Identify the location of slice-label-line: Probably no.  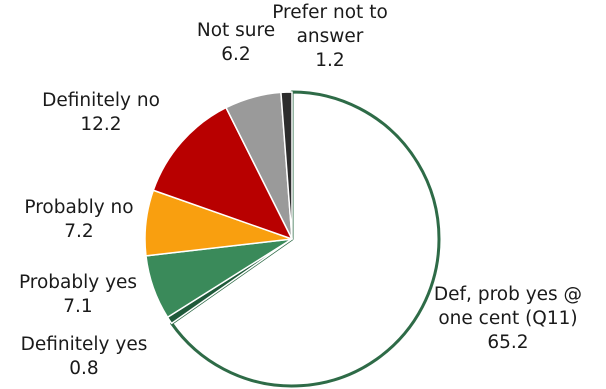
(78, 207).